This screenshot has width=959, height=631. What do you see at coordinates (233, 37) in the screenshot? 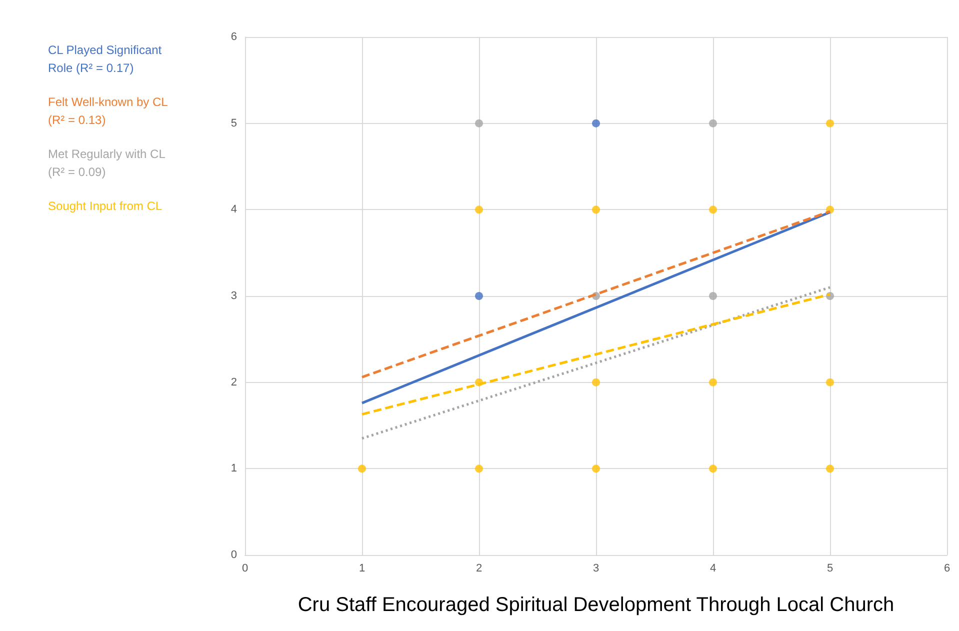
I see `y-tick-label: 6` at bounding box center [233, 37].